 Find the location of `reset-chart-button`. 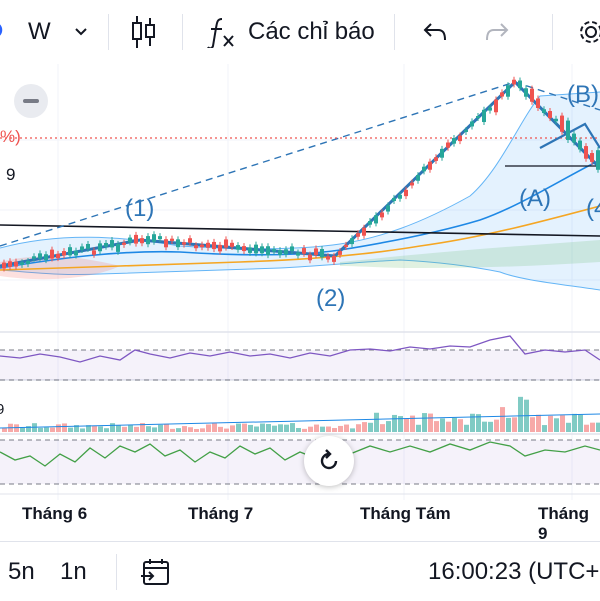

reset-chart-button is located at coordinates (329, 461).